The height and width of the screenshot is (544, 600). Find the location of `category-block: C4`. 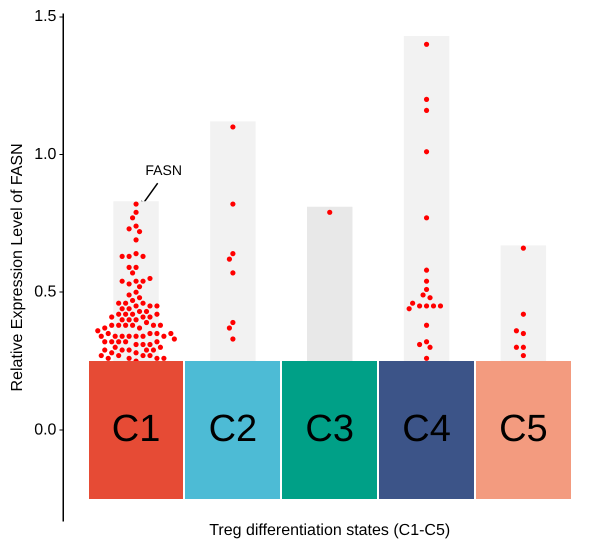

category-block: C4 is located at coordinates (426, 430).